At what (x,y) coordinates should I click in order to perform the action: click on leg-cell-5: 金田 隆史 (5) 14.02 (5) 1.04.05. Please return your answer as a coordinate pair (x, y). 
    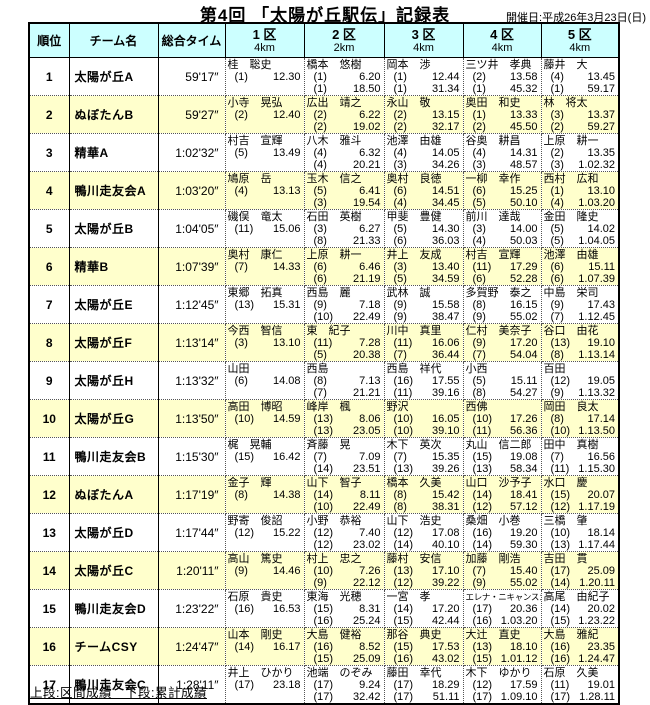
    Looking at the image, I should click on (580, 228).